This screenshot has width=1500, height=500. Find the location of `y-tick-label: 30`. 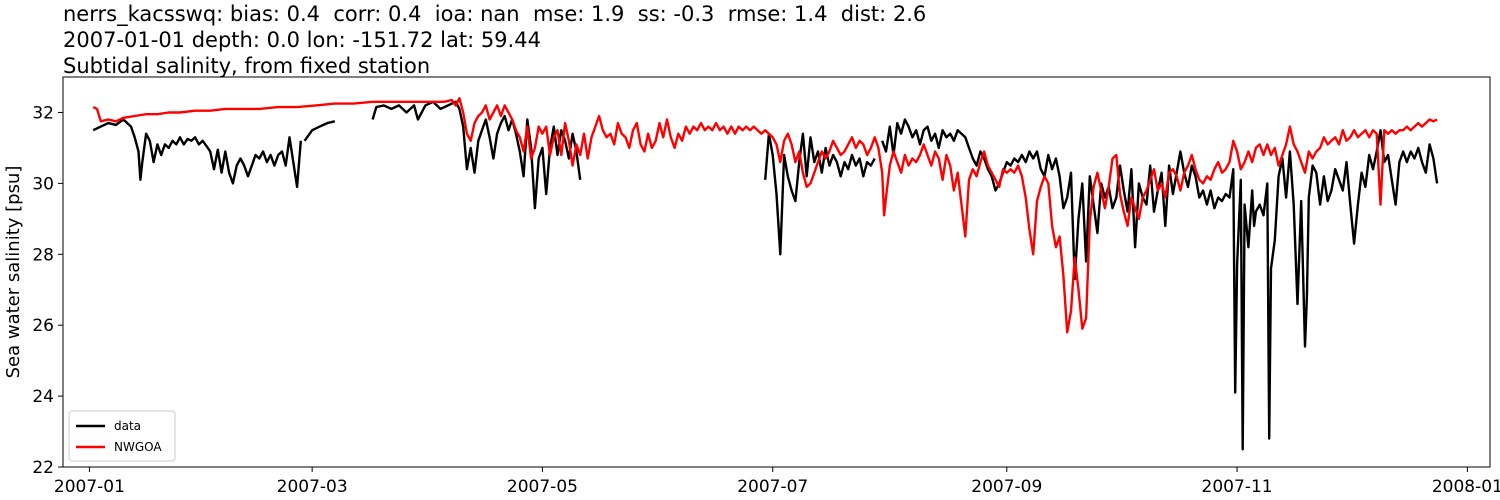

y-tick-label: 30 is located at coordinates (43, 184).